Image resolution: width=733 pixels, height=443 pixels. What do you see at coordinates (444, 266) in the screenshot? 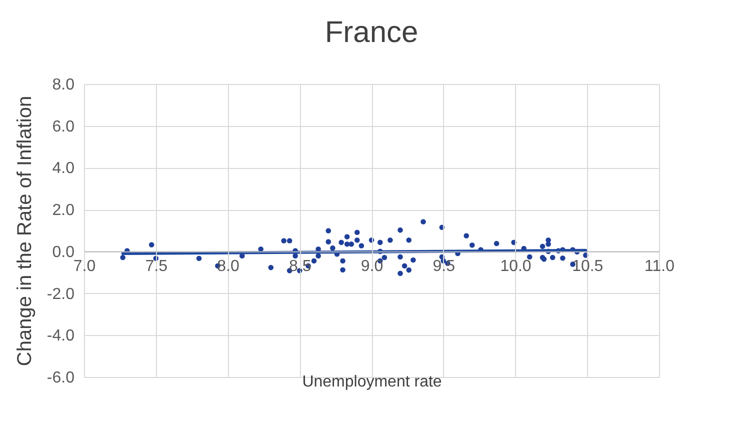
I see `x-tick-label: 9.5` at bounding box center [444, 266].